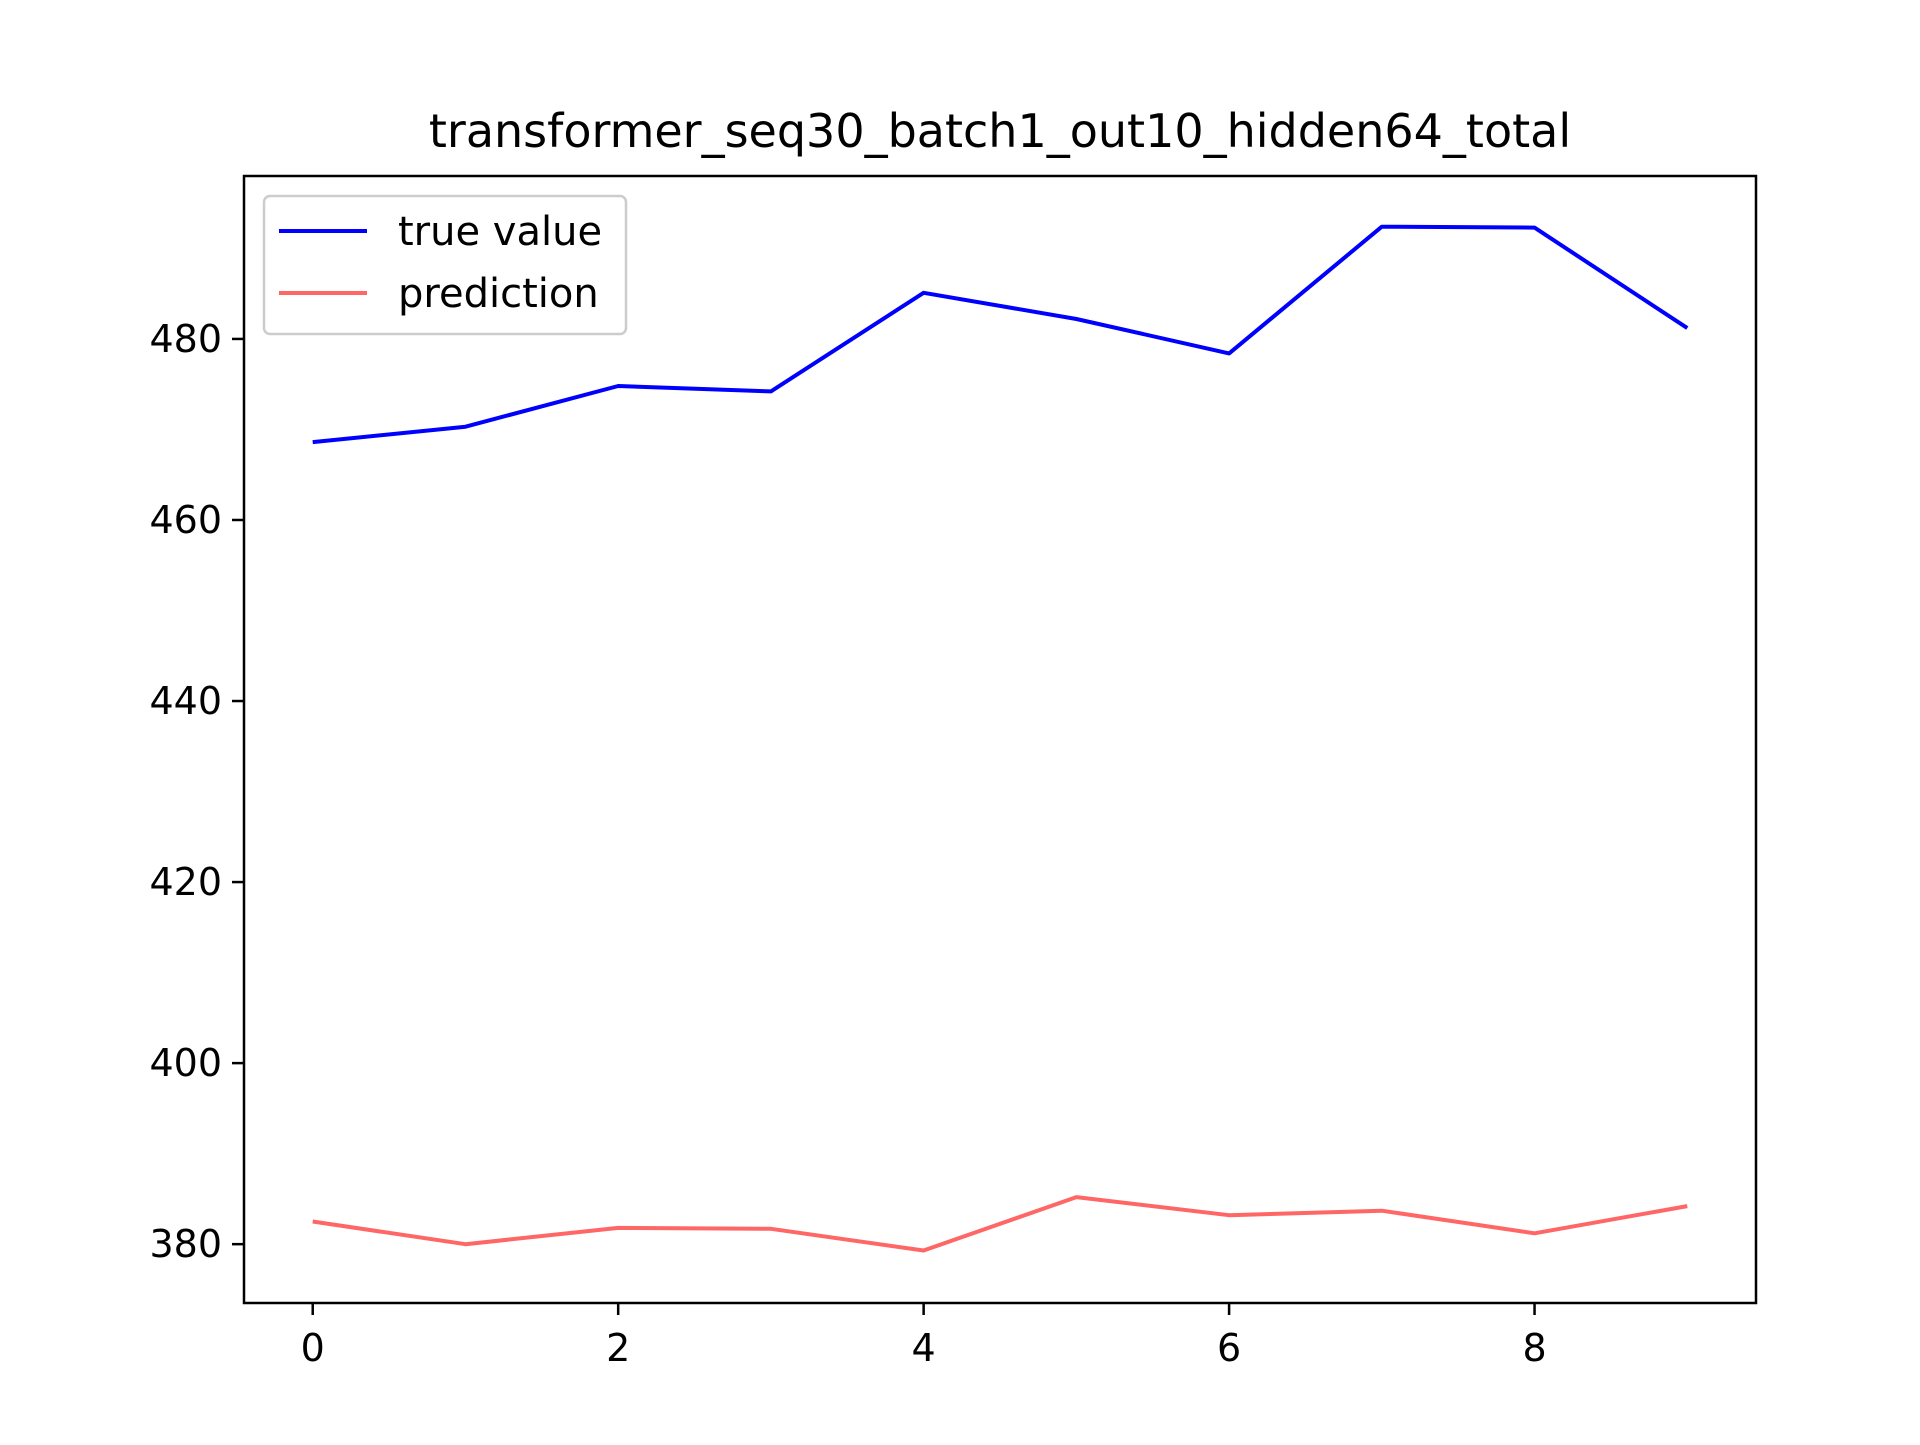  I want to click on legend-label-0: true value, so click(500, 232).